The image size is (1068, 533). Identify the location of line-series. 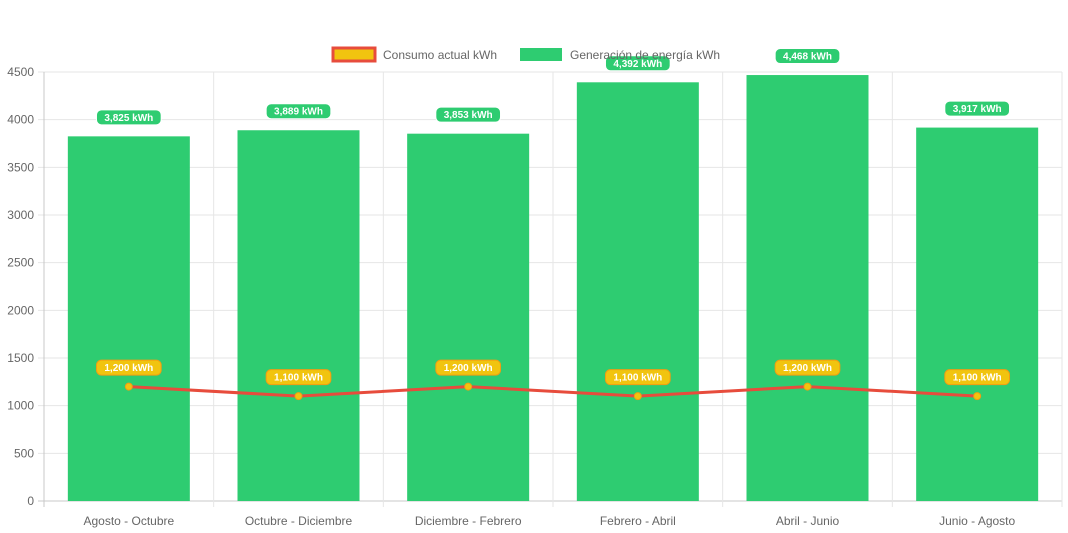
(553, 391).